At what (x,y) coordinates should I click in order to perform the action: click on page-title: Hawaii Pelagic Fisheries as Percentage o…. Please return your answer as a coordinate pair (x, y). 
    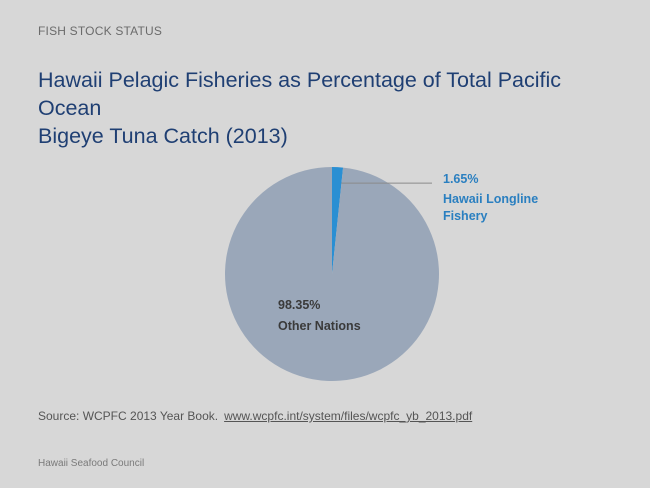
    Looking at the image, I should click on (318, 108).